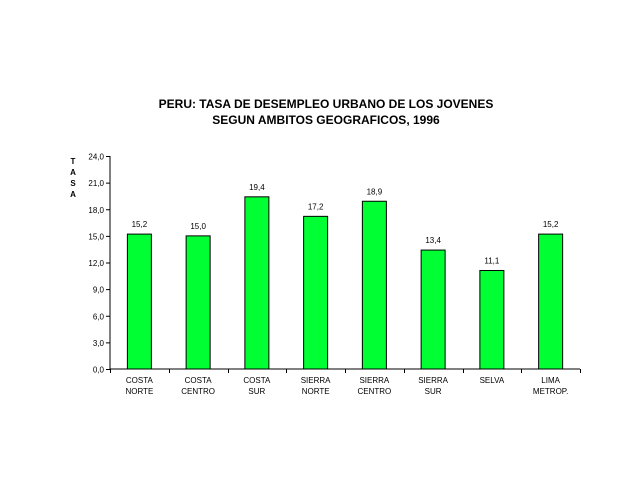 This screenshot has height=480, width=640. I want to click on category-label-7-0: LIMA, so click(550, 380).